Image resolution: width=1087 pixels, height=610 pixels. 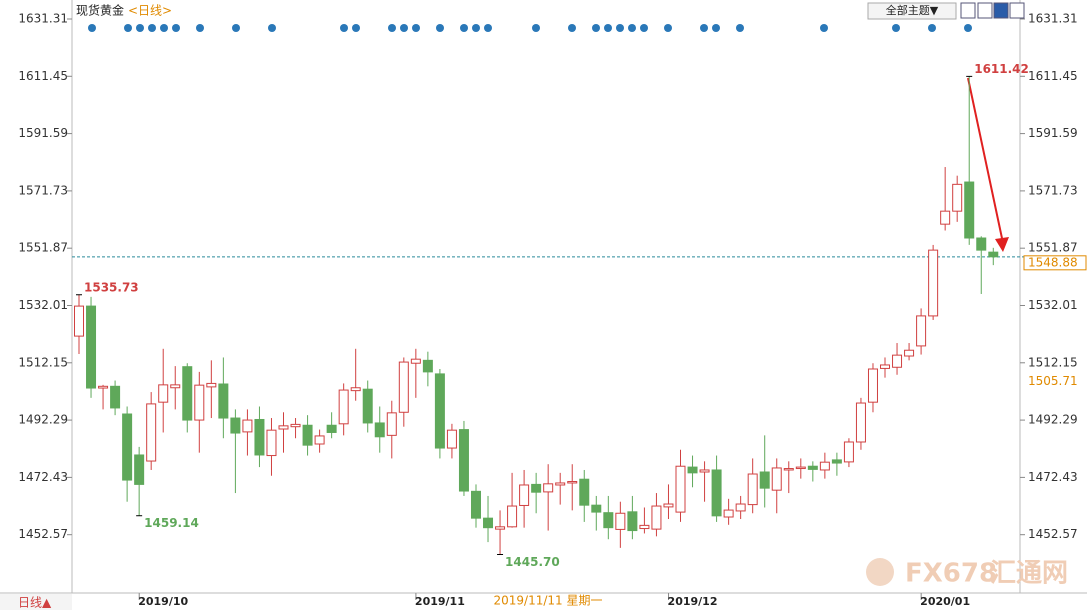 I want to click on period-switch: 日线▲, so click(x=35, y=603).